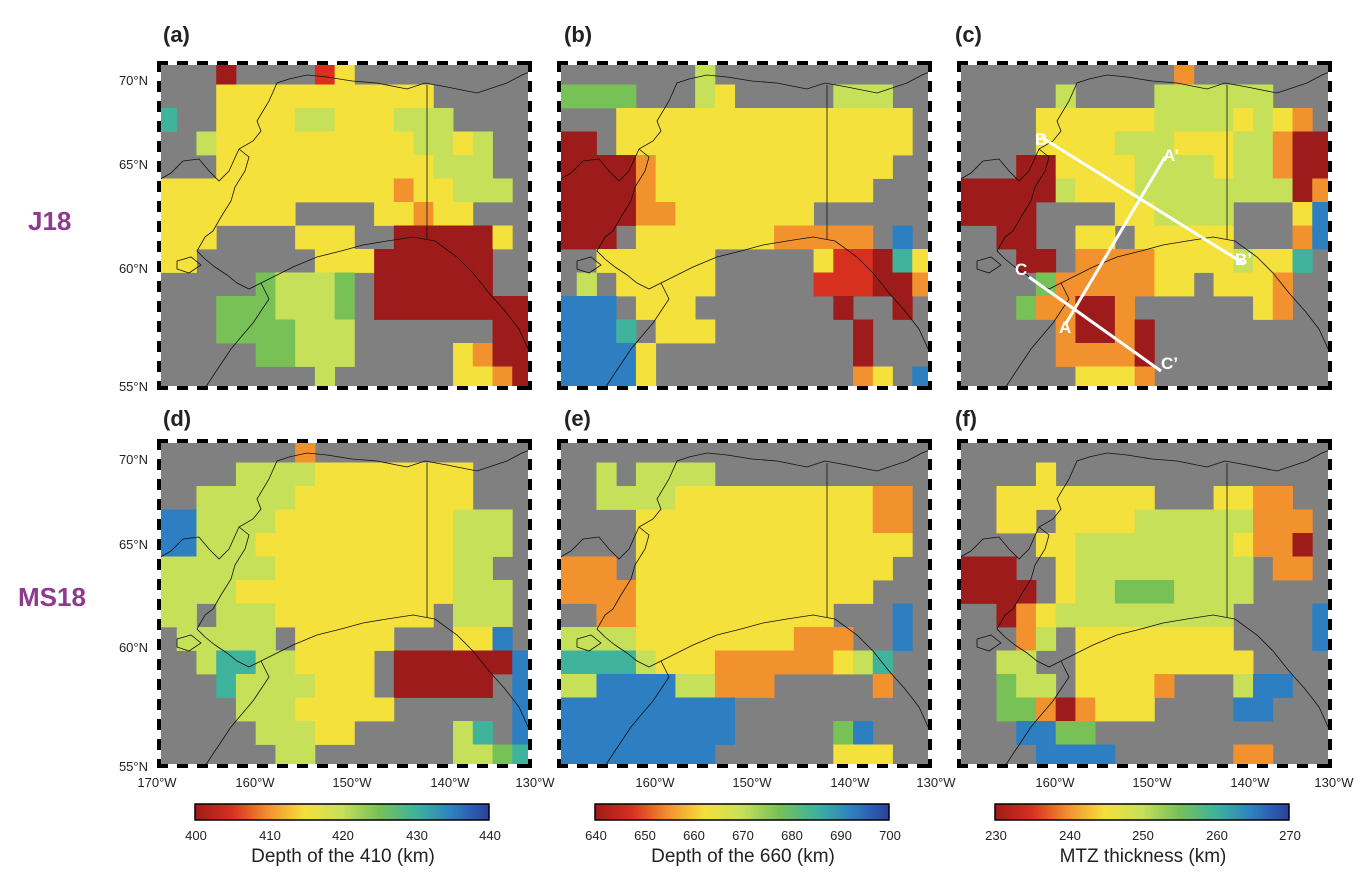 This screenshot has width=1364, height=886. Describe the element at coordinates (1144, 603) in the screenshot. I see `map-svg-f` at that location.